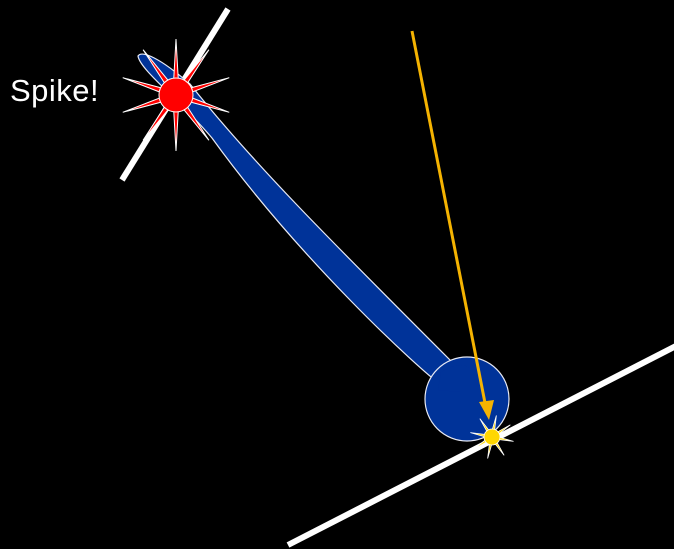  What do you see at coordinates (449, 219) in the screenshot?
I see `arrow-shaft` at bounding box center [449, 219].